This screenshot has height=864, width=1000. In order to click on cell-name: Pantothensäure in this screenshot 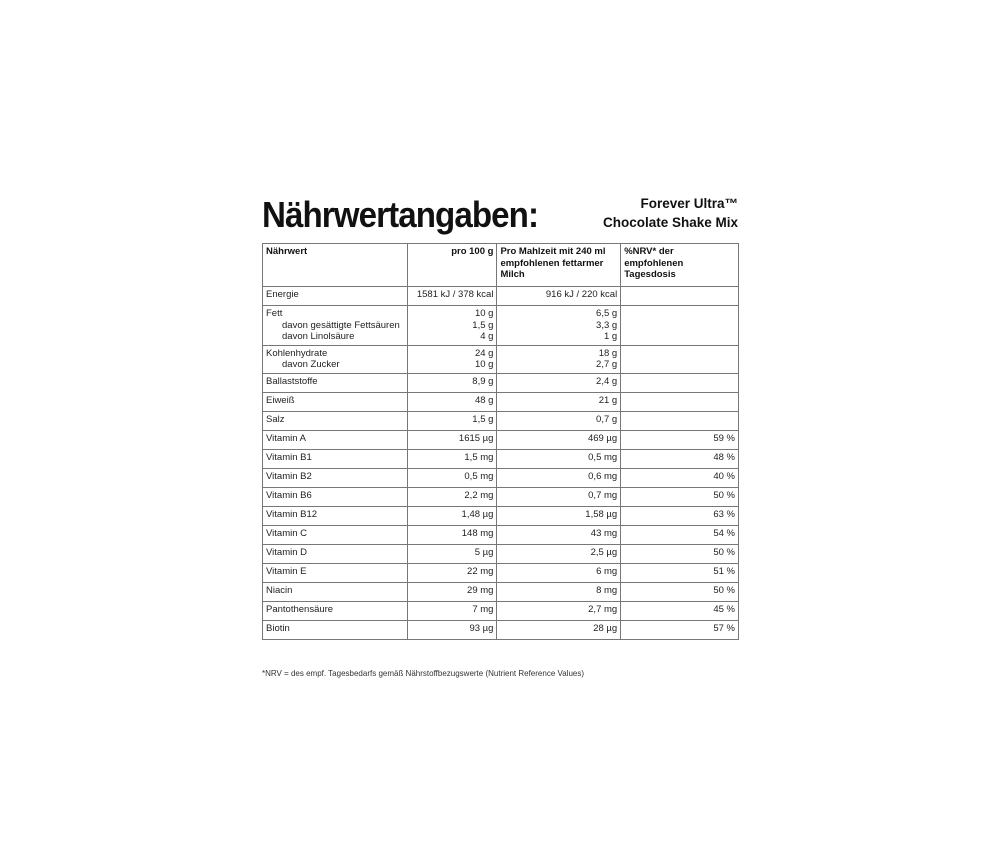, I will do `click(335, 610)`.